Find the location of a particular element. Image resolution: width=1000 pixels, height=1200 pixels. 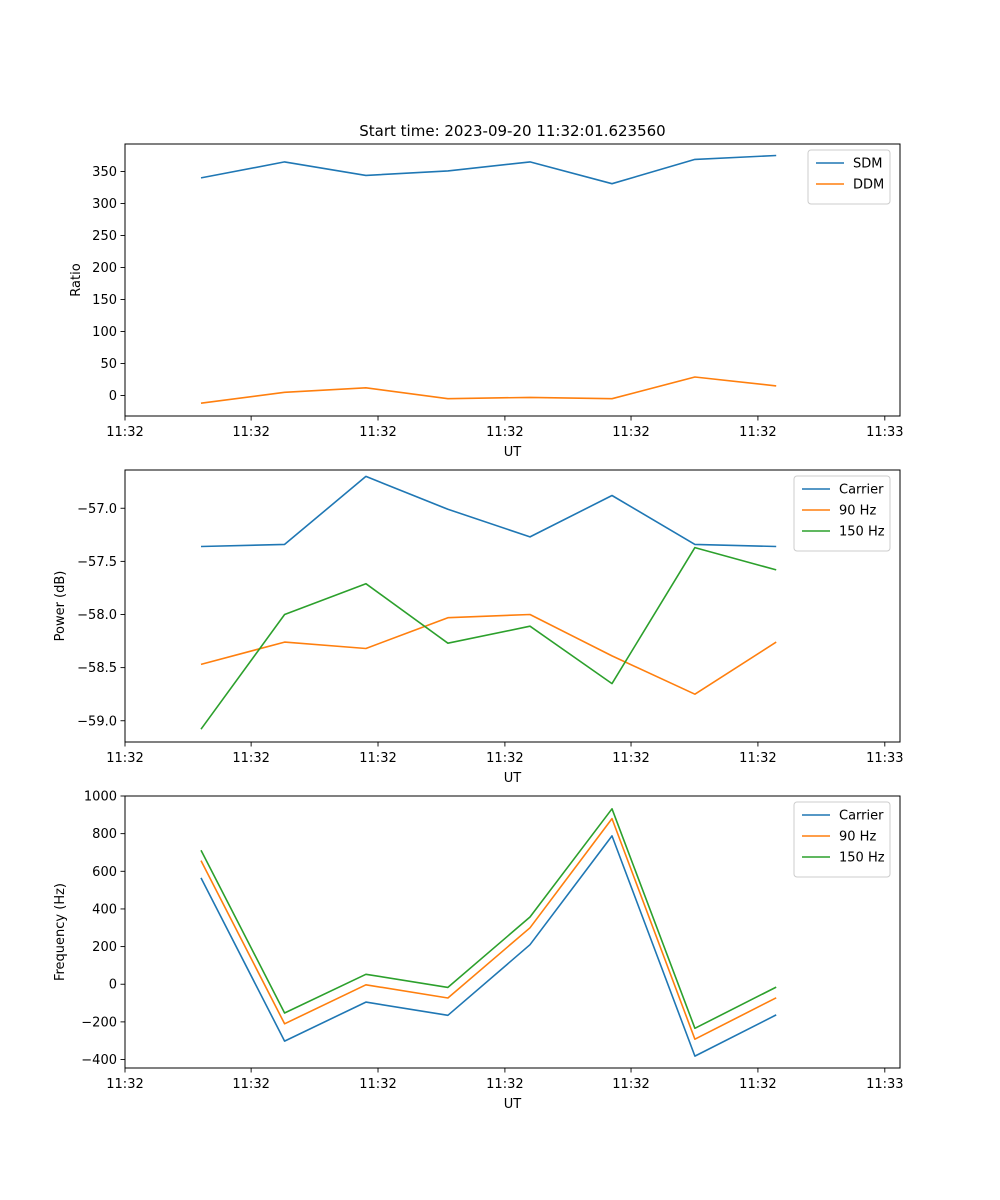

y-tick-label: −200 is located at coordinates (99, 1022).